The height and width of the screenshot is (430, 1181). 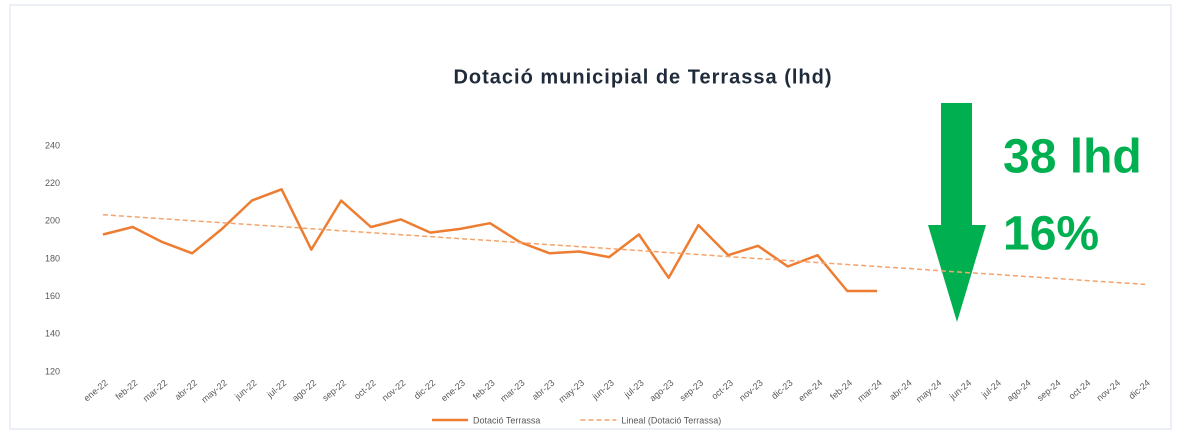 I want to click on y-tick-label: 140, so click(x=52, y=334).